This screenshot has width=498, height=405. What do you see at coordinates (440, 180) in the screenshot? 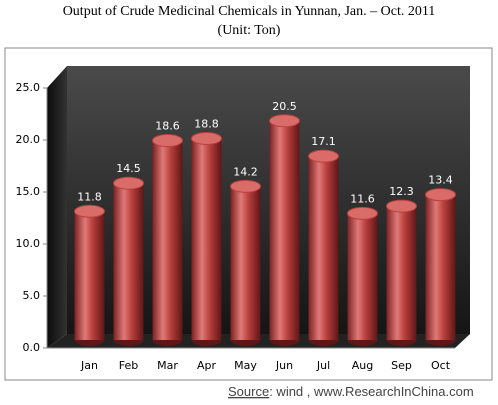
I see `value-label: 13.4` at bounding box center [440, 180].